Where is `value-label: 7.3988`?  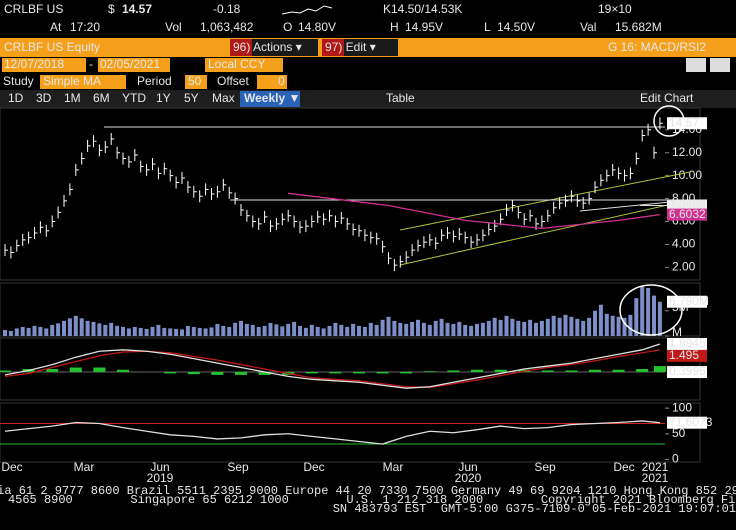 value-label: 7.3988 is located at coordinates (687, 205).